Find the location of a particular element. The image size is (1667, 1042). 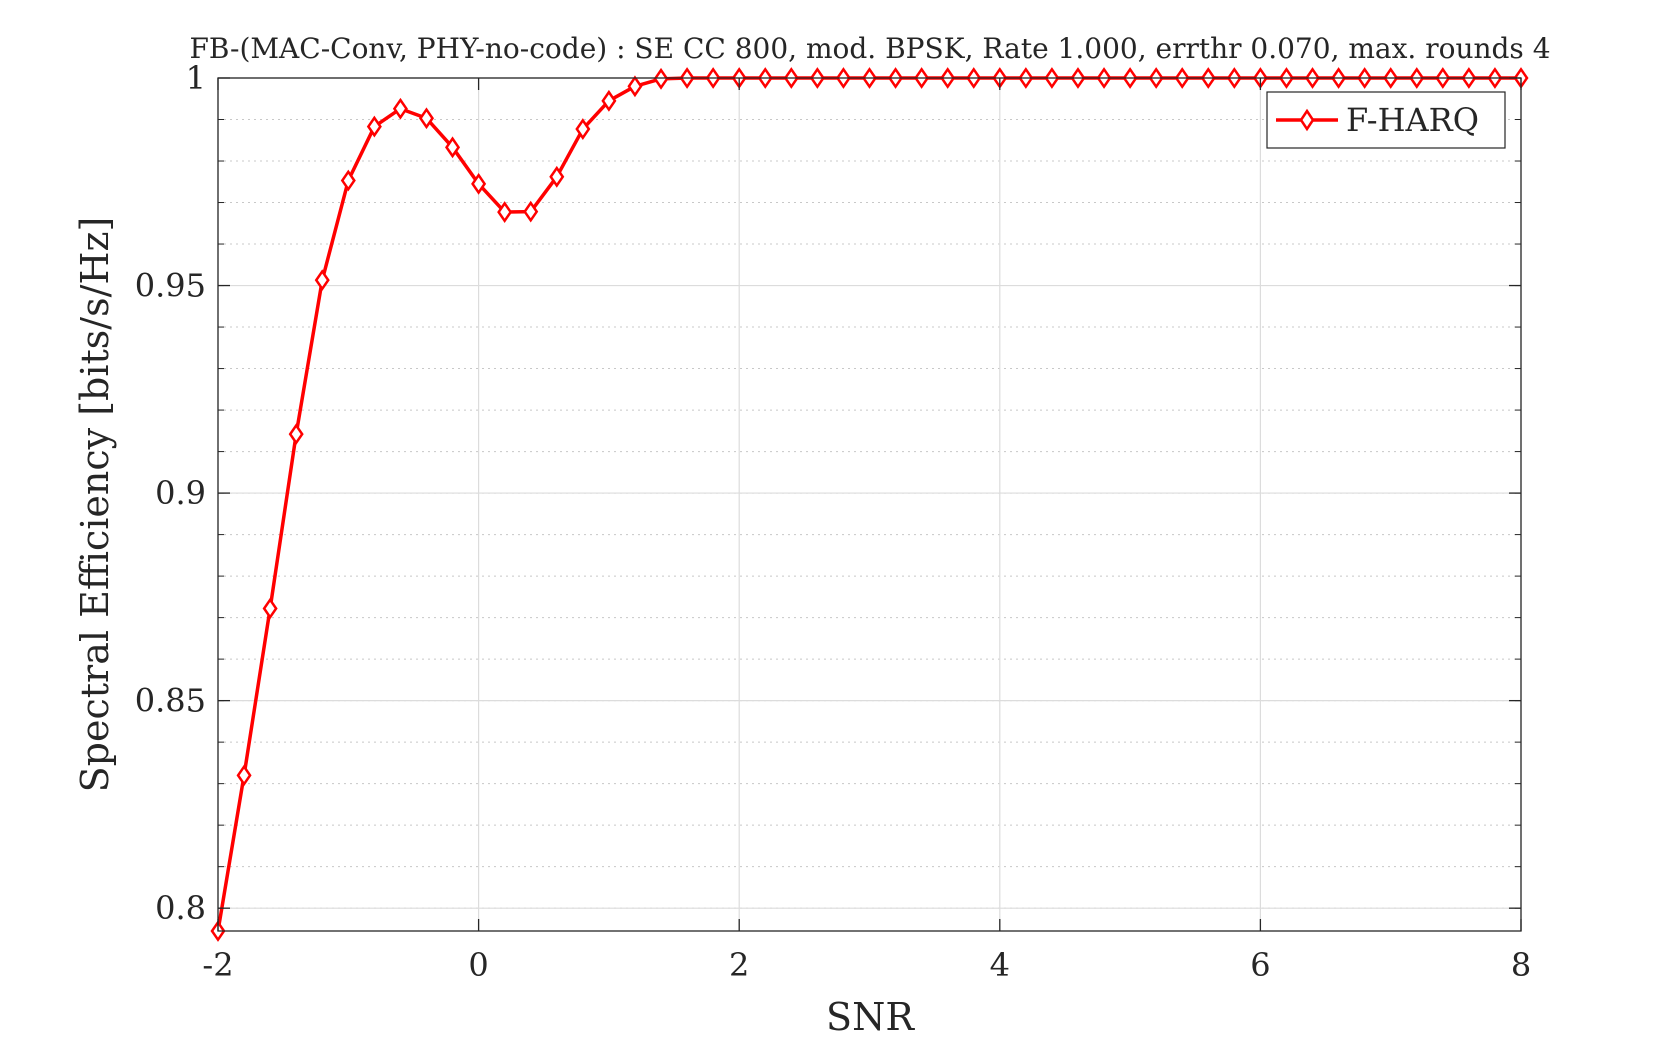

y-tick-label: 0.95 is located at coordinates (170, 286).